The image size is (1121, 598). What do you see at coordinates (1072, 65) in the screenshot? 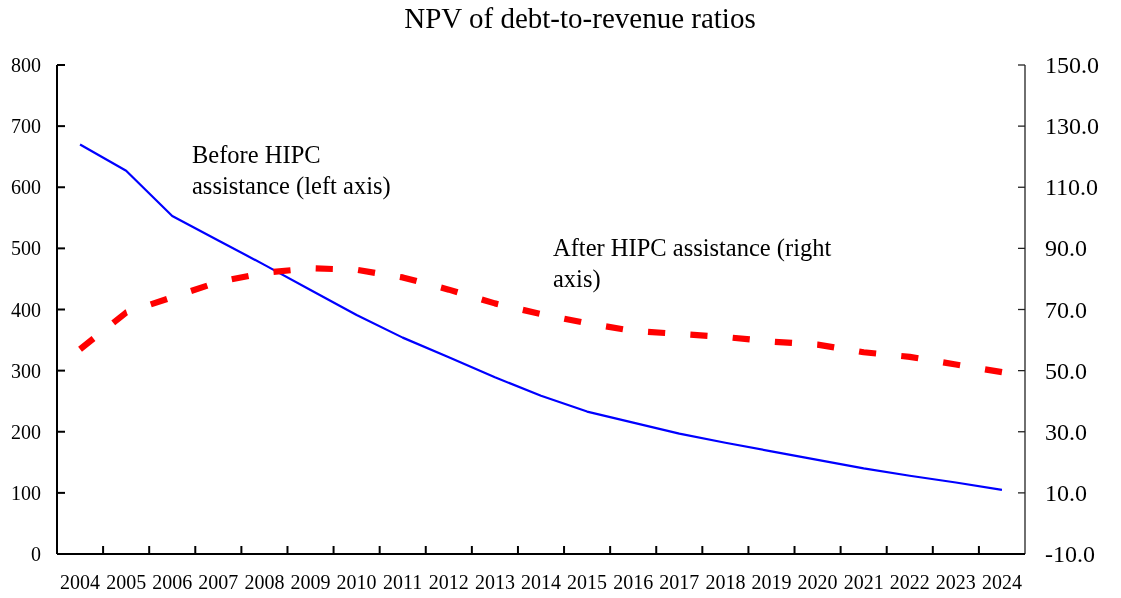
I see `y2-tick-label: 150.0` at bounding box center [1072, 65].